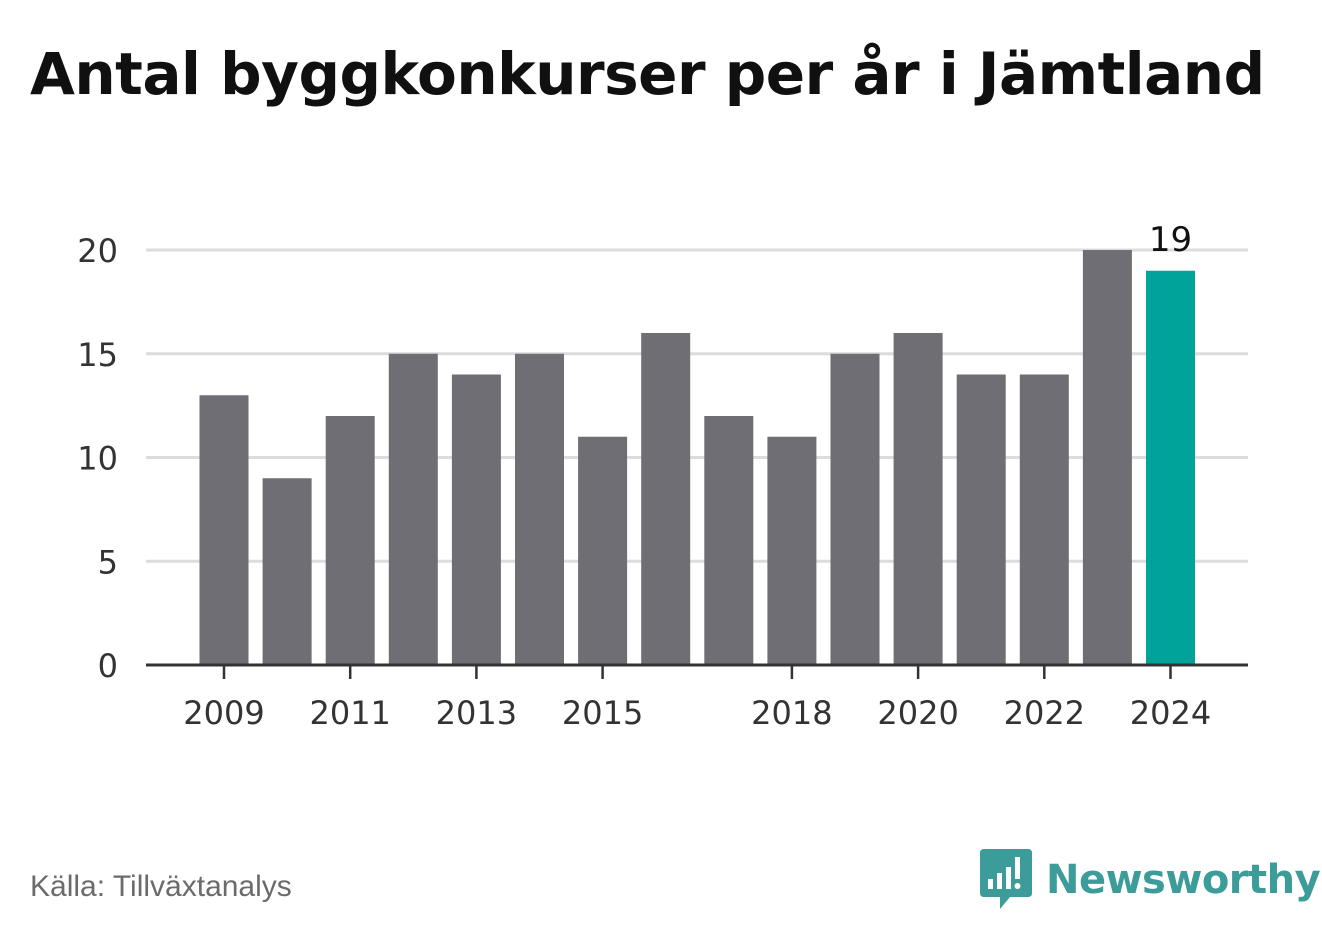 This screenshot has width=1322, height=939. Describe the element at coordinates (97, 355) in the screenshot. I see `y-tick-label: 15` at that location.